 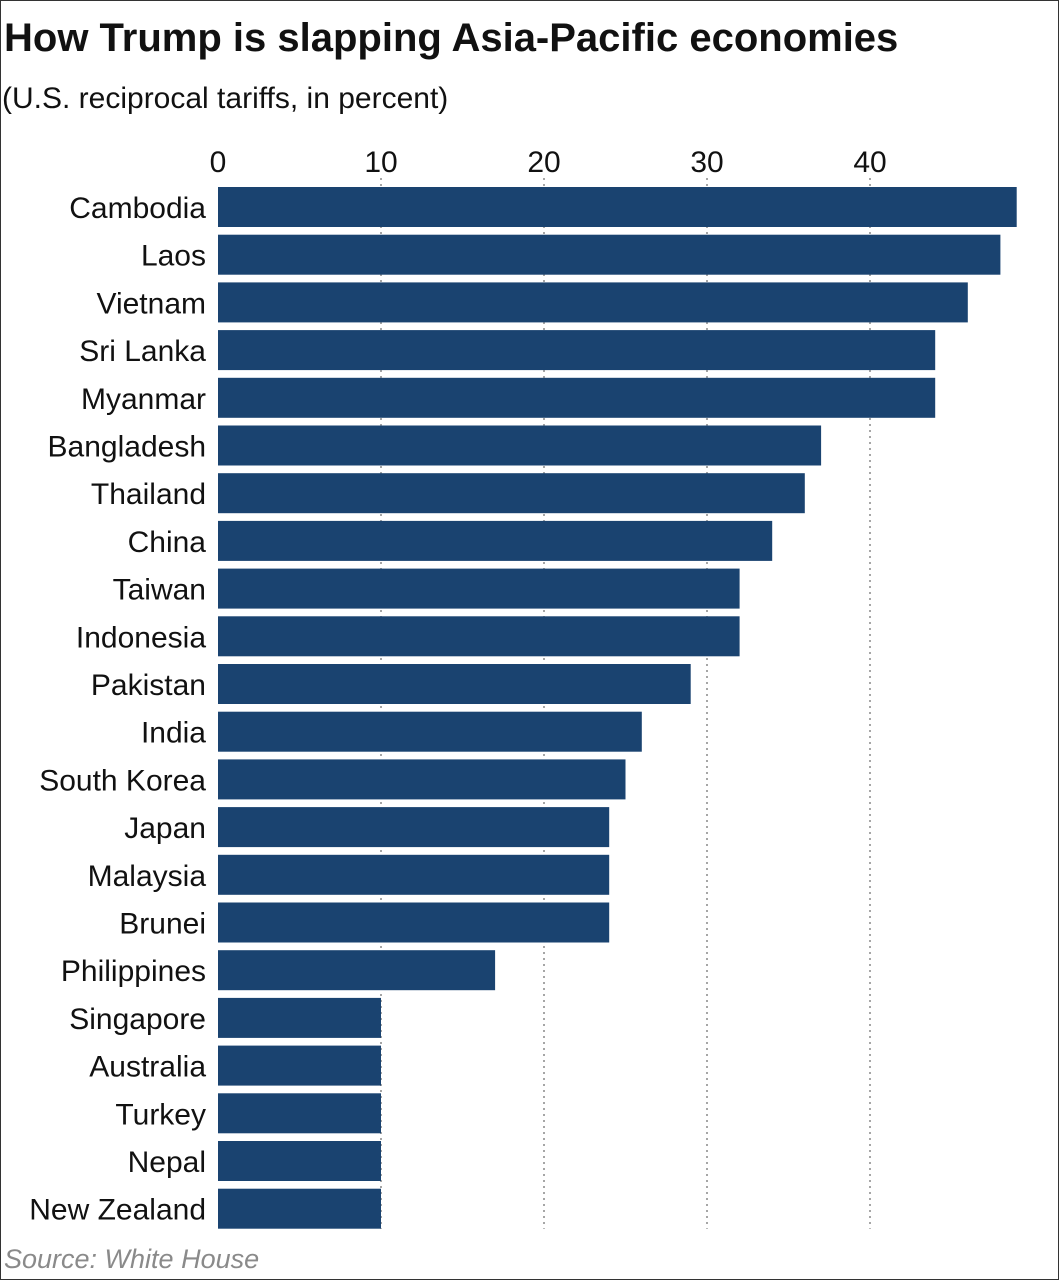 I want to click on category-label: Sri Lanka, so click(x=142, y=351).